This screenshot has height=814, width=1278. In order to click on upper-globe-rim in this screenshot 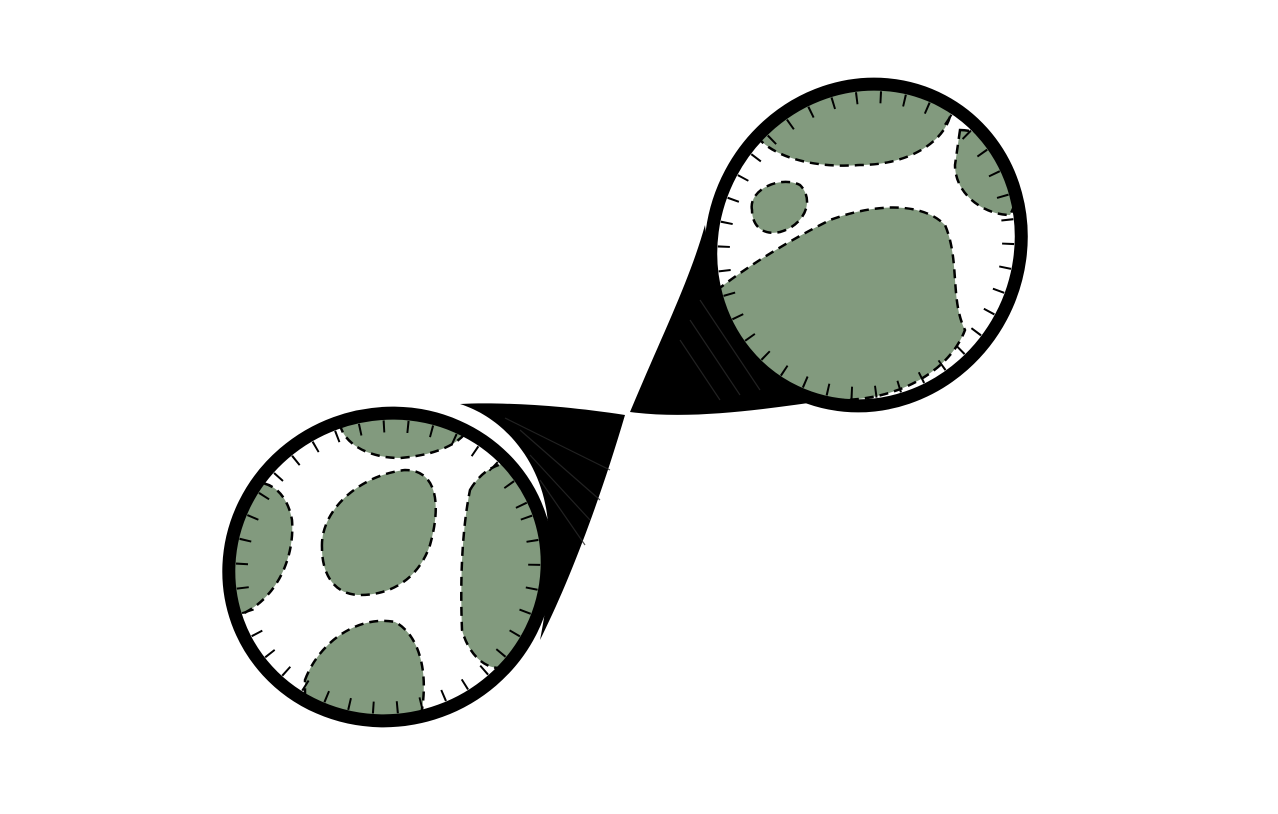, I will do `click(866, 245)`.